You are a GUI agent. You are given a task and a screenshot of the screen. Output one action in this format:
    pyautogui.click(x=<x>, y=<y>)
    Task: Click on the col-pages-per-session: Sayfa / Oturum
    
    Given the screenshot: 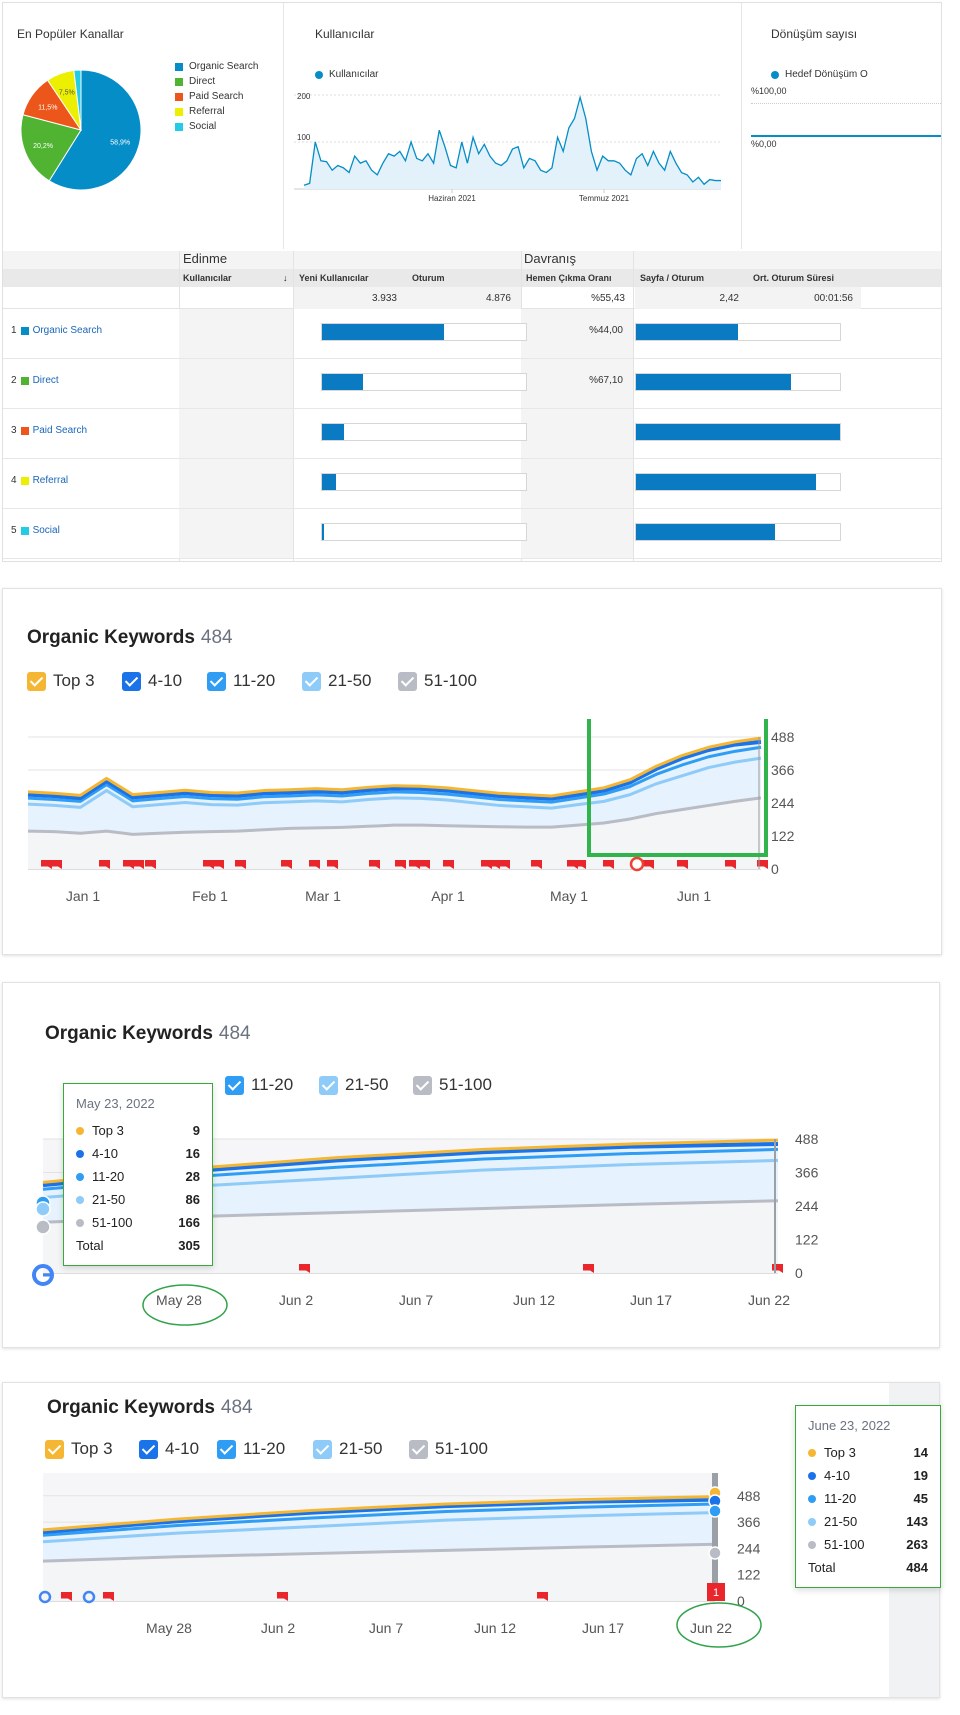 What is the action you would take?
    pyautogui.click(x=672, y=278)
    